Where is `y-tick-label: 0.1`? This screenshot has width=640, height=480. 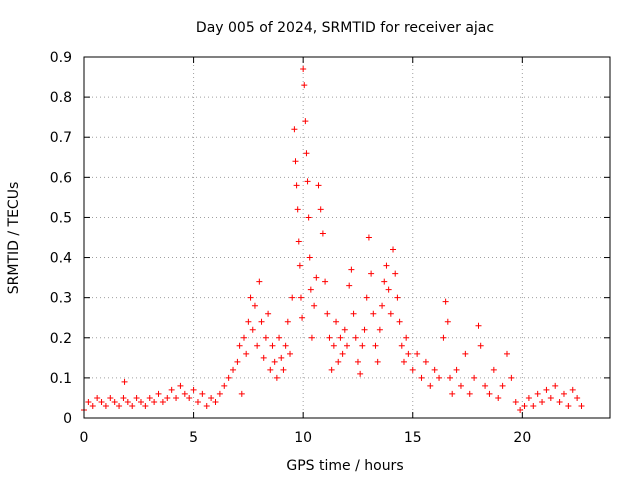 y-tick-label: 0.1 is located at coordinates (61, 379).